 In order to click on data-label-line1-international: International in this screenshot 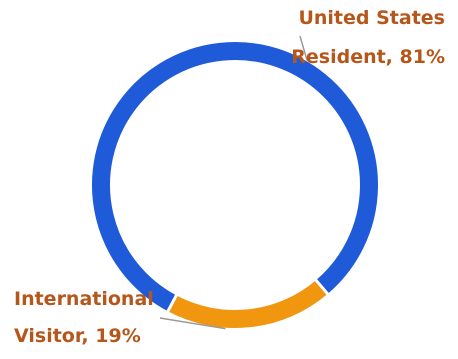, I will do `click(84, 299)`.